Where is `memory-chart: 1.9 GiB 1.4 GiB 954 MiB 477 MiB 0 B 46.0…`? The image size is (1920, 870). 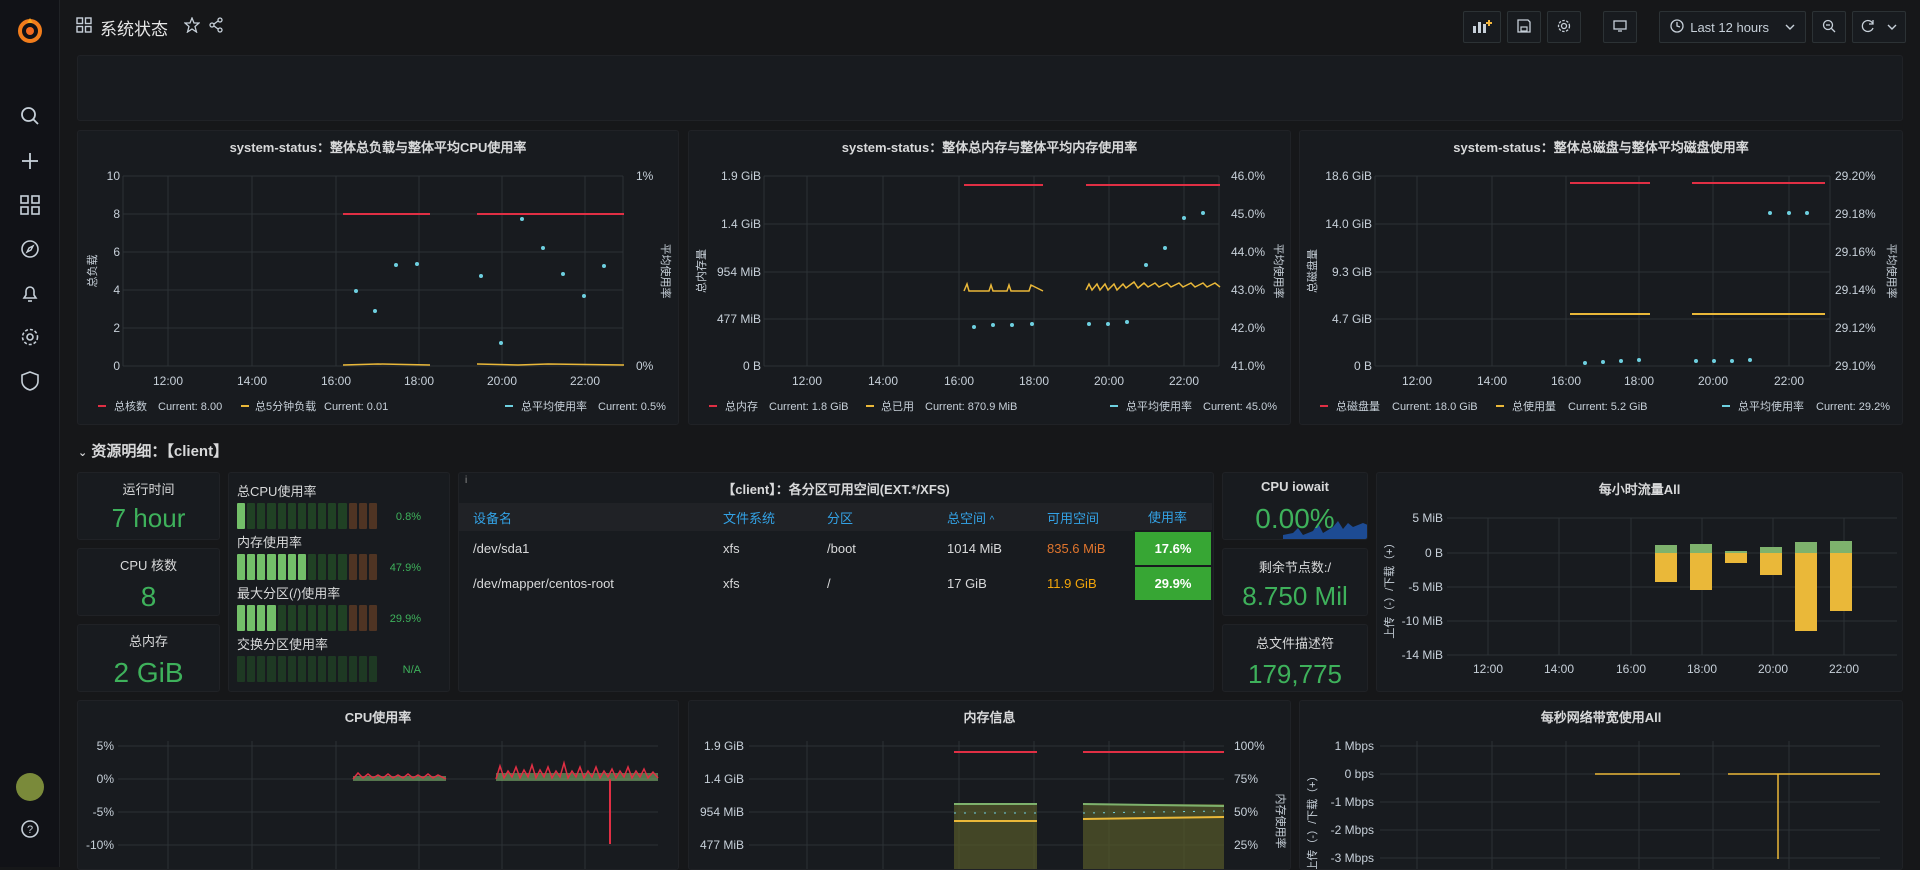 memory-chart: 1.9 GiB 1.4 GiB 954 MiB 477 MiB 0 B 46.0… is located at coordinates (990, 278).